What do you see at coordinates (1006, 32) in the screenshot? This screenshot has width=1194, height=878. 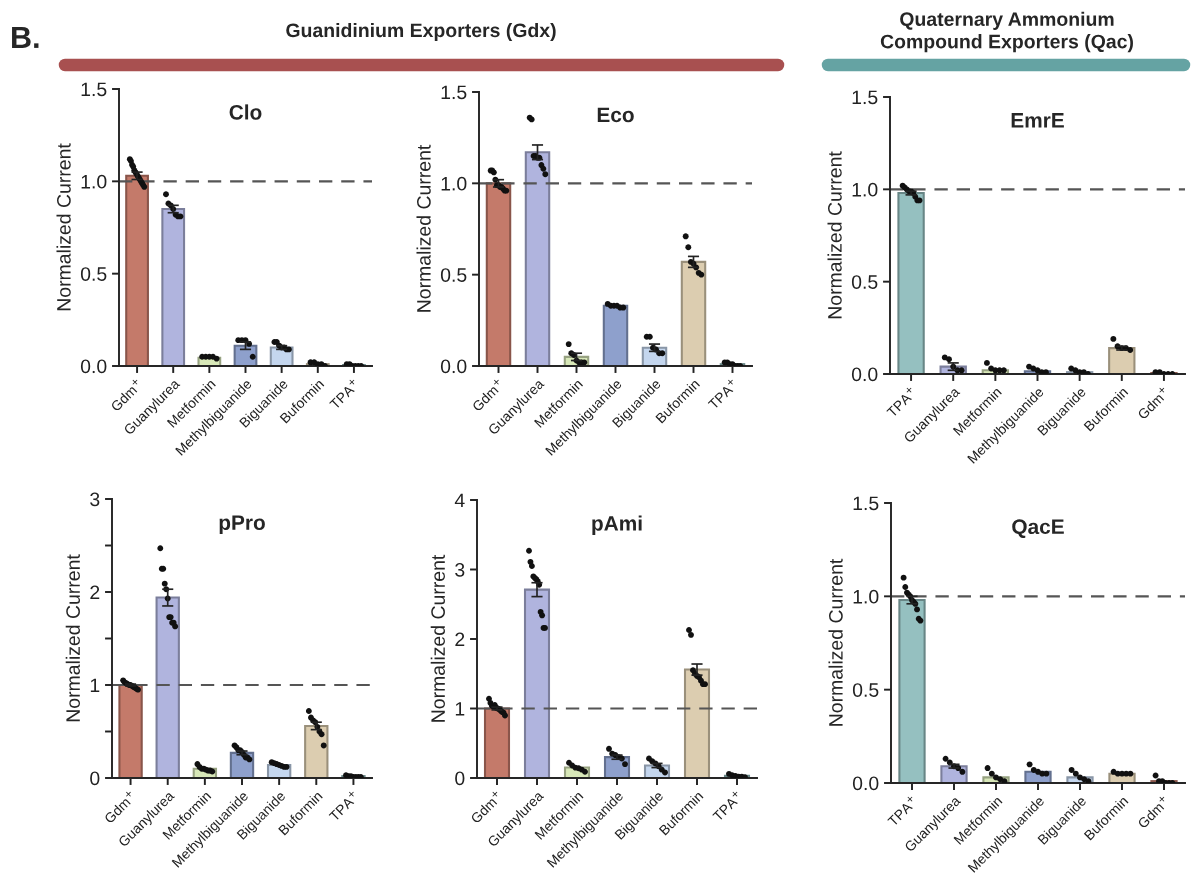 I see `text: Quaternary Ammonium Compound Exporters (Qac)` at bounding box center [1006, 32].